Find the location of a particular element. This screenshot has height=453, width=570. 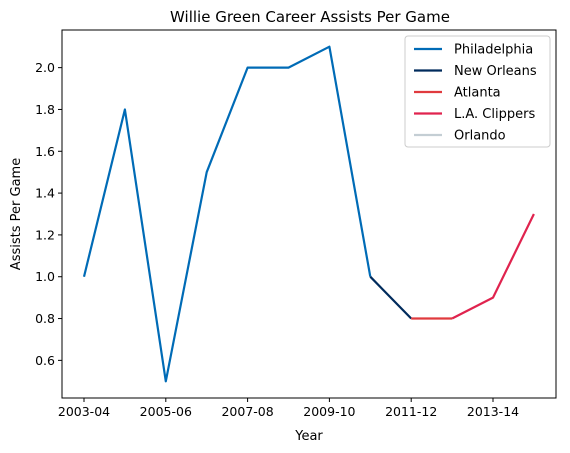

y-tick-label: 1.0 is located at coordinates (45, 276).